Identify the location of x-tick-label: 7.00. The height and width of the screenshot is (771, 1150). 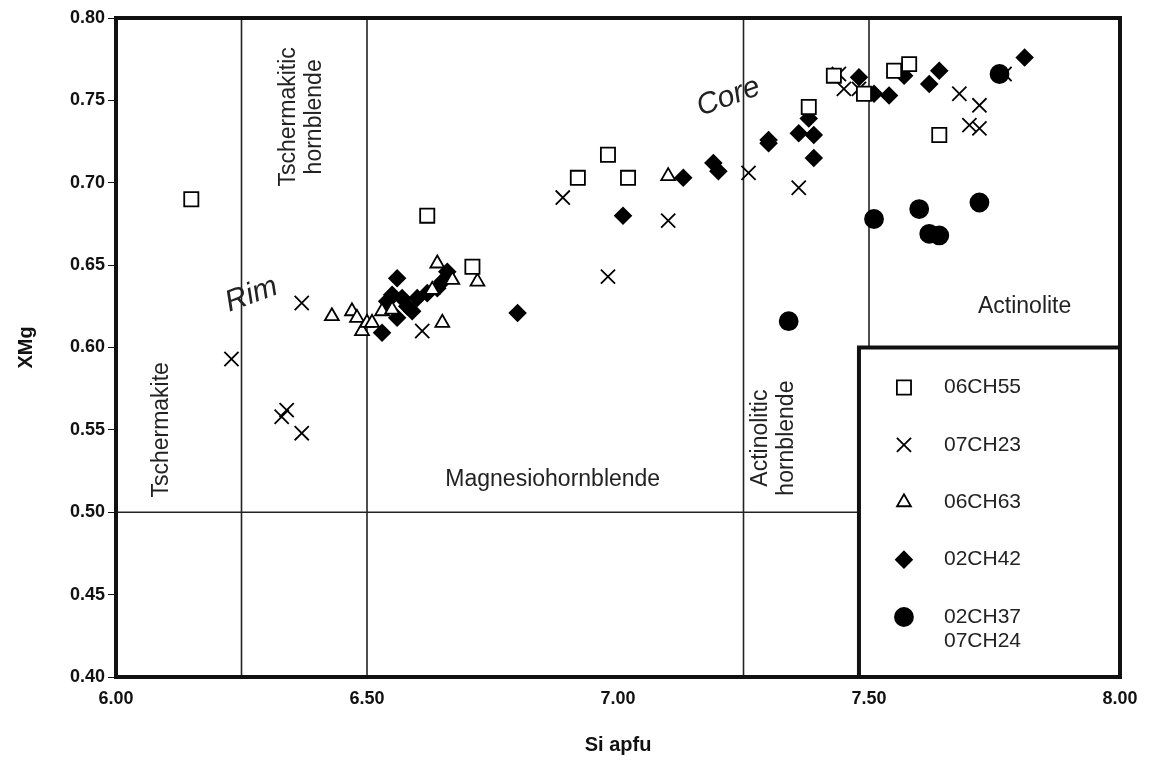
(618, 697).